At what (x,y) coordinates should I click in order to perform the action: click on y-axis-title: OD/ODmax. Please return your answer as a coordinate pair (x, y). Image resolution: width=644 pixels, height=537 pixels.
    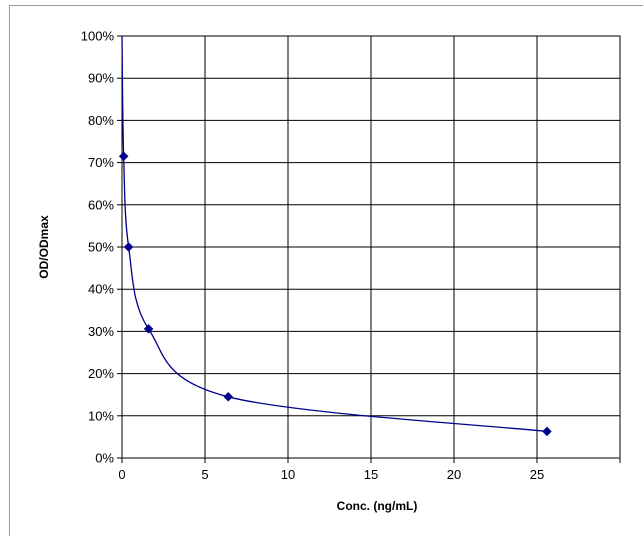
    Looking at the image, I should click on (44, 247).